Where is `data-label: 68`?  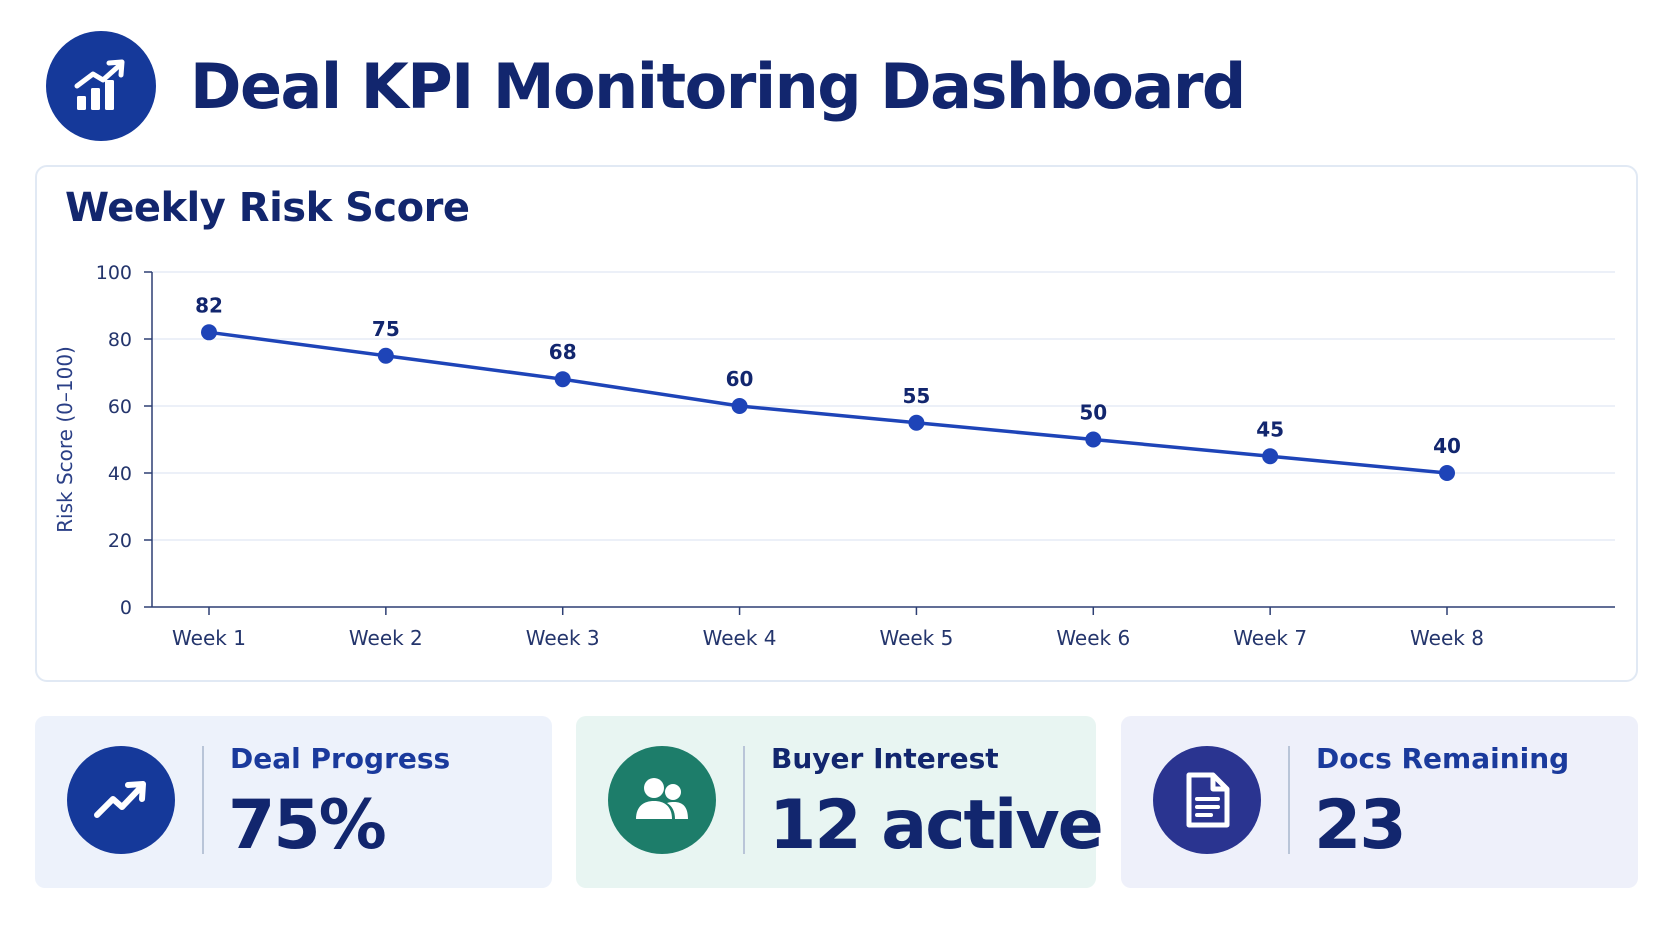
data-label: 68 is located at coordinates (563, 352).